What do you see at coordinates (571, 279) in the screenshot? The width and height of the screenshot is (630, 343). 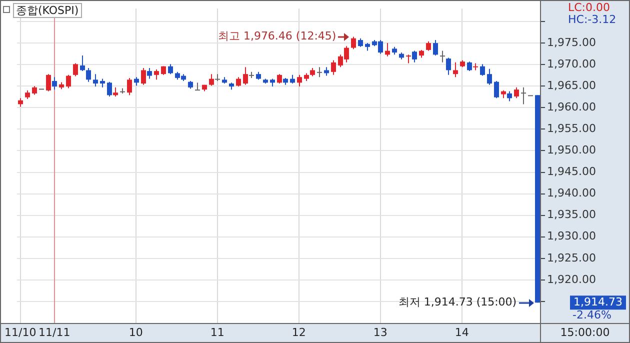 I see `y-tick-label: 1,920.00` at bounding box center [571, 279].